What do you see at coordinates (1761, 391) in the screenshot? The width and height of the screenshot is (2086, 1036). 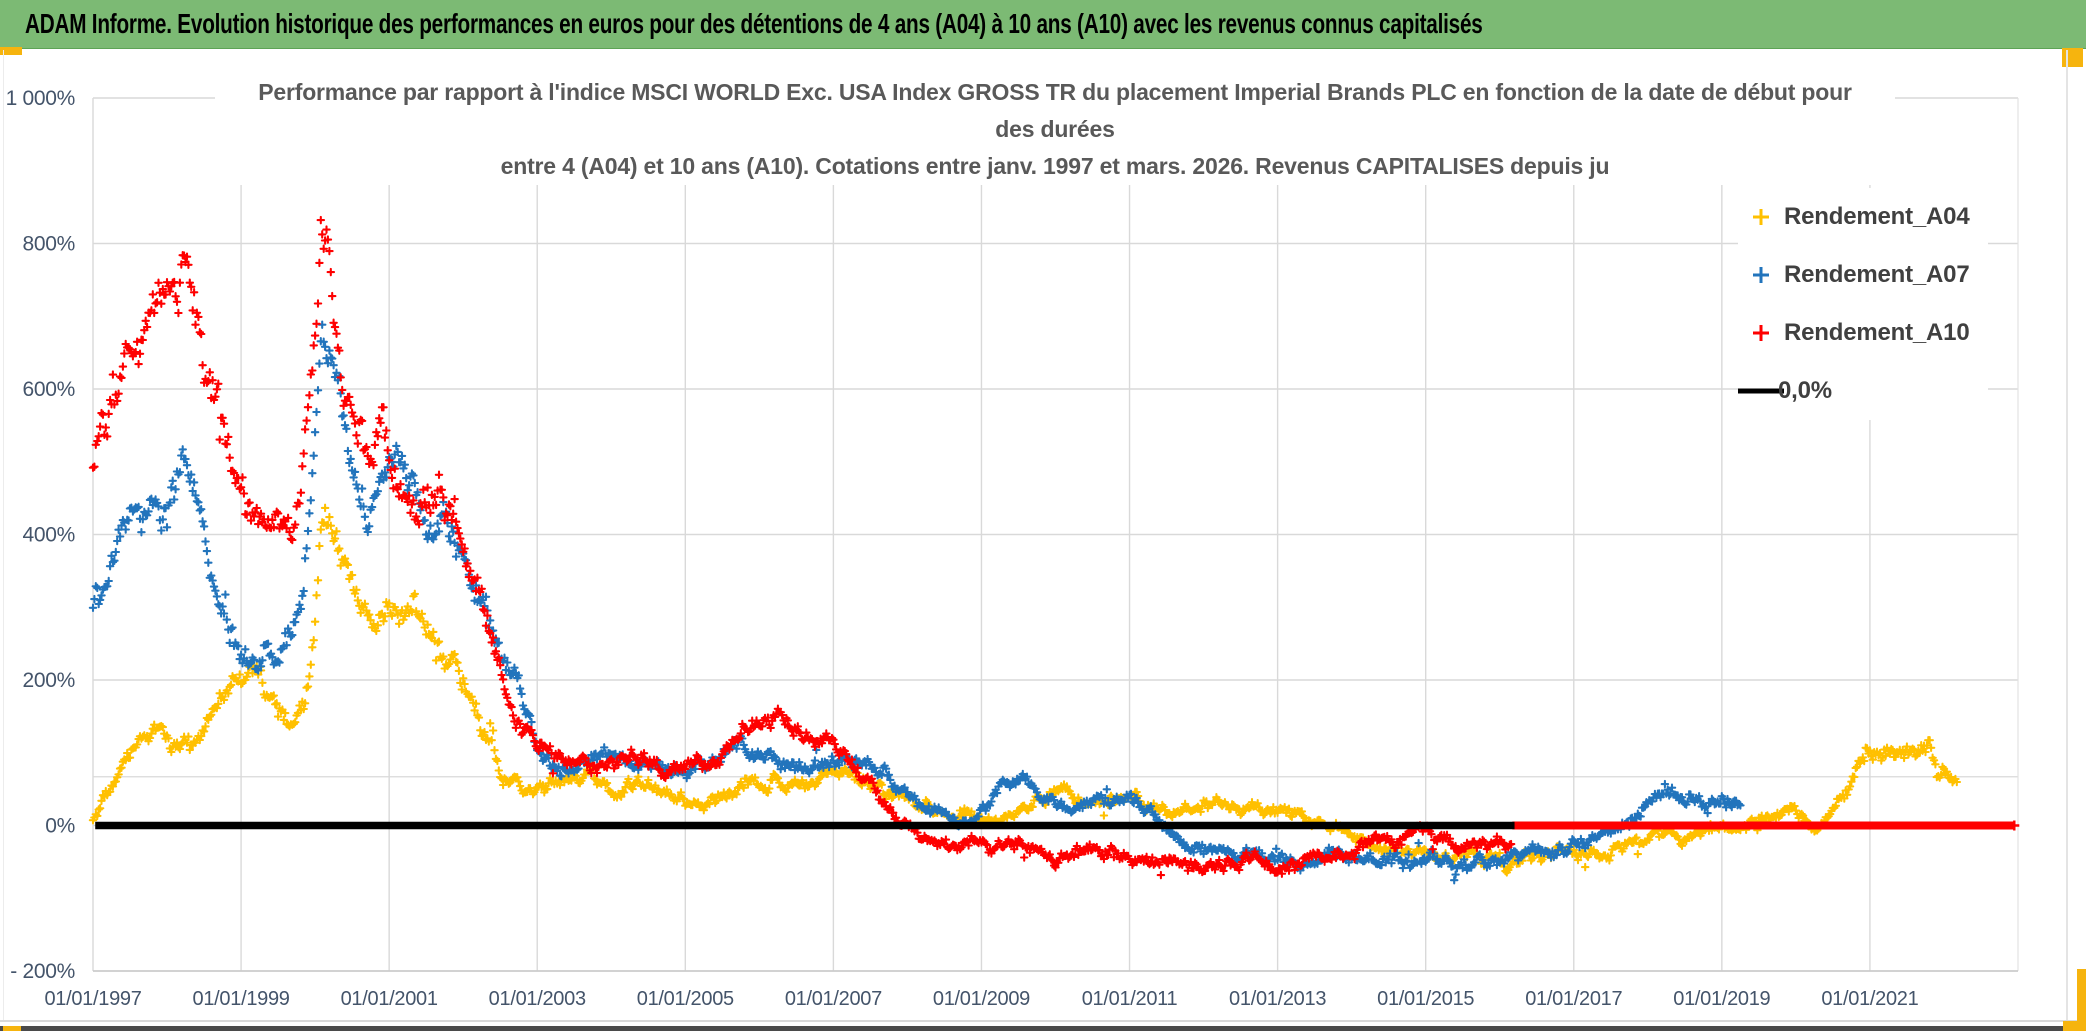 I see `zero-line-sample-icon` at bounding box center [1761, 391].